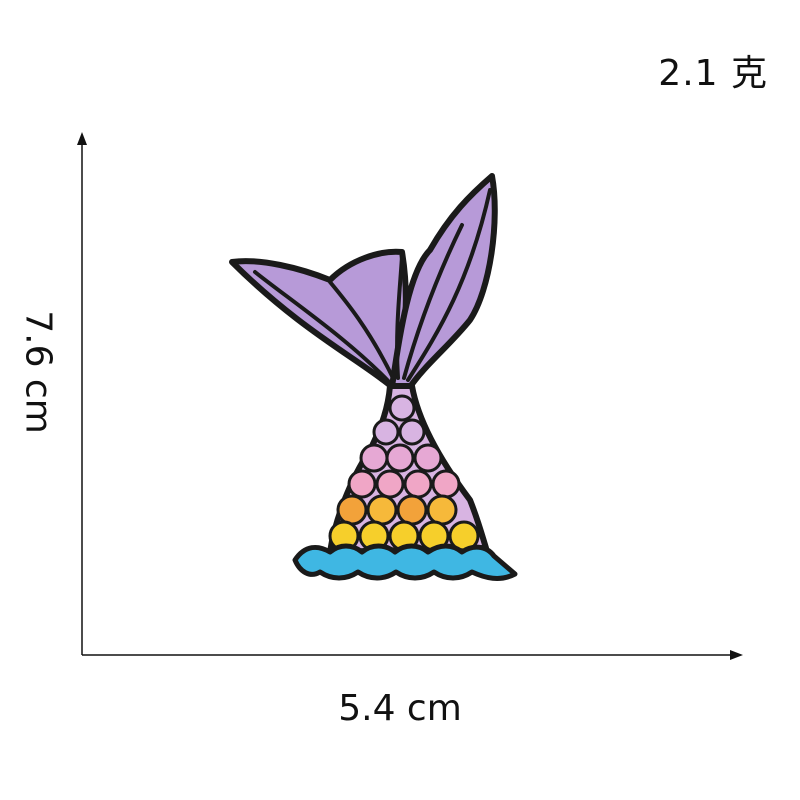 The image size is (800, 800). Describe the element at coordinates (405, 562) in the screenshot. I see `waves` at that location.